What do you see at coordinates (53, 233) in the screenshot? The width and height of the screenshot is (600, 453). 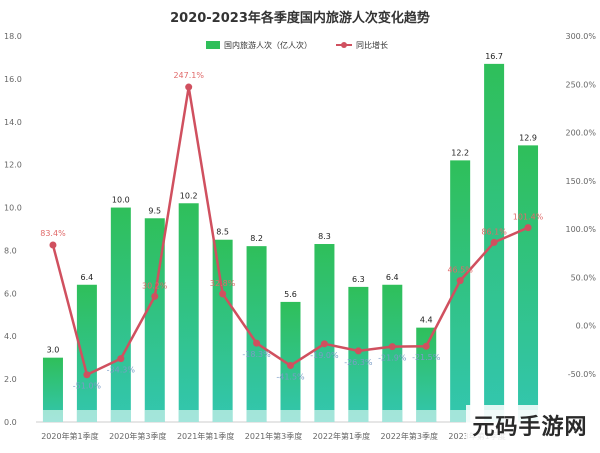 I see `growth-value-label: 83.4%` at bounding box center [53, 233].